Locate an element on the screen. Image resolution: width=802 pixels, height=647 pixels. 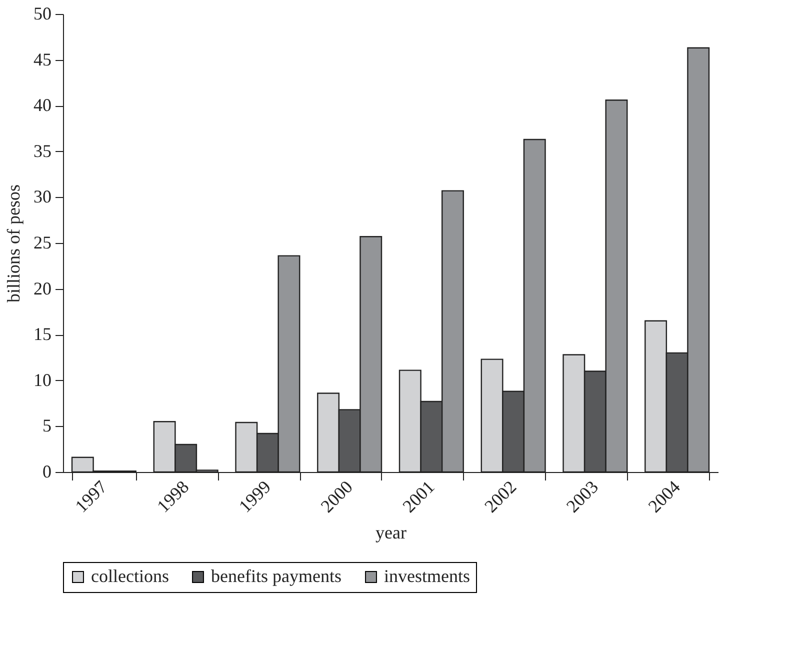
y-tick-label: 50 is located at coordinates (43, 14).